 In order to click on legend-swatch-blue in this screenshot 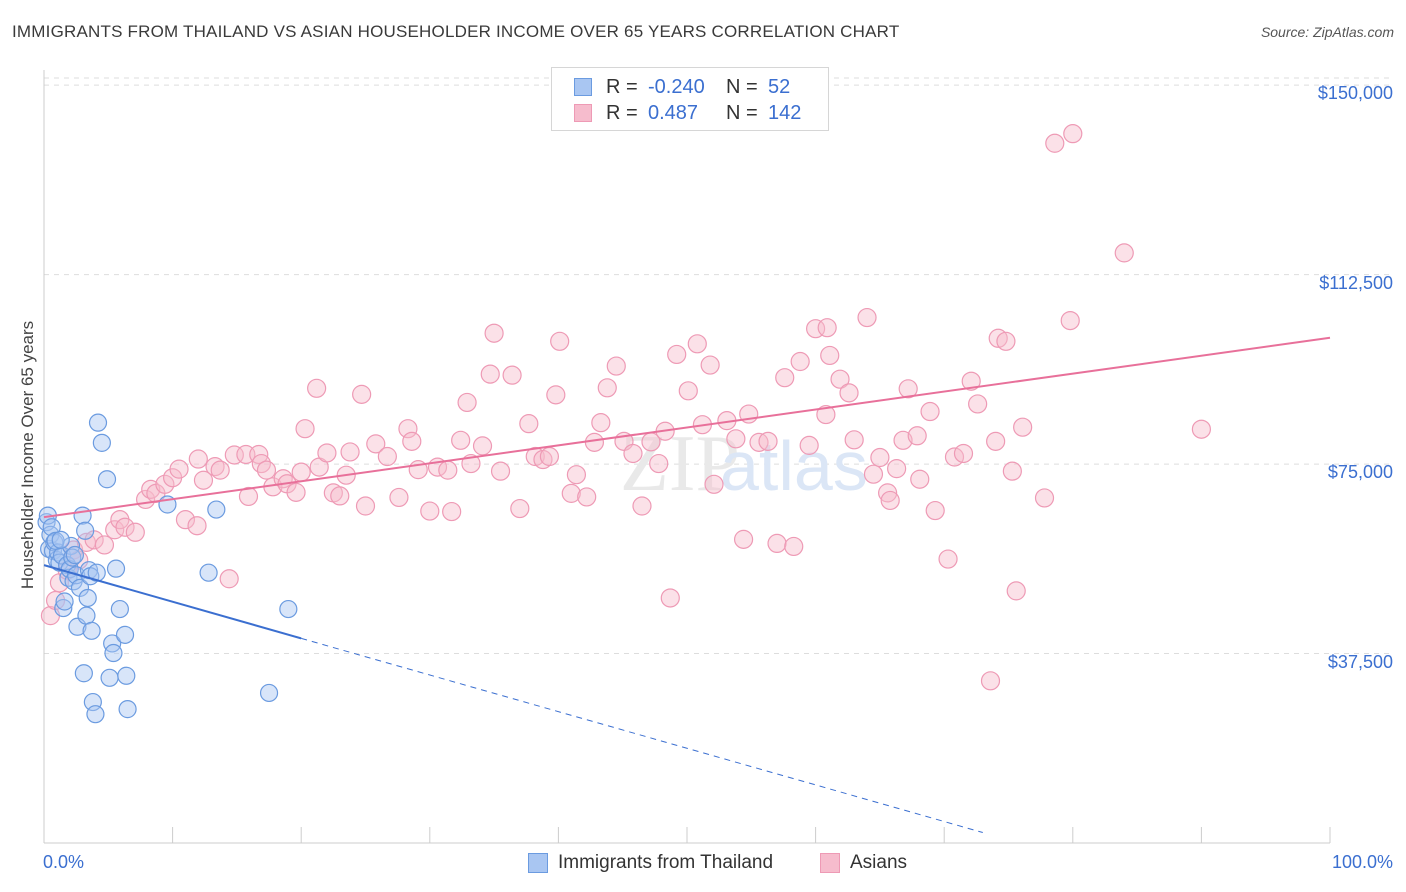, I will do `click(538, 863)`.